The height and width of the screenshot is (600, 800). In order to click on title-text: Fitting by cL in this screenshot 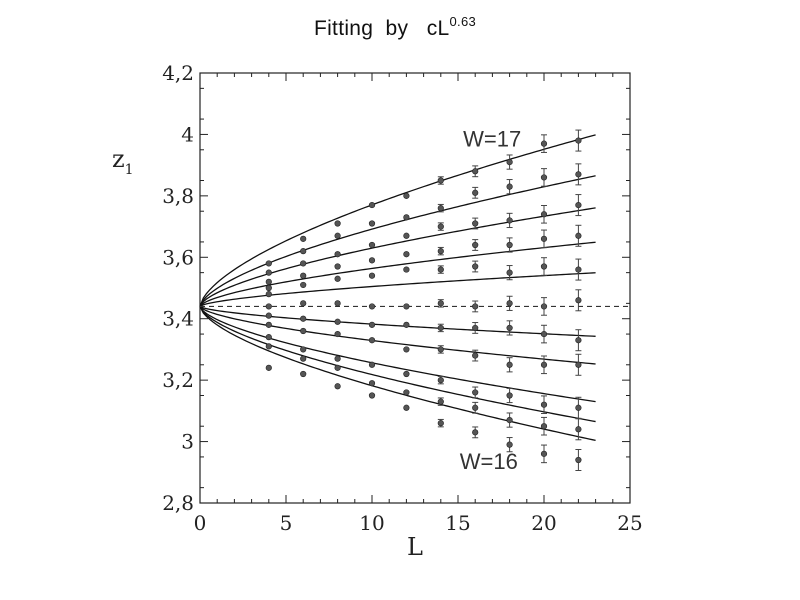, I will do `click(381, 28)`.